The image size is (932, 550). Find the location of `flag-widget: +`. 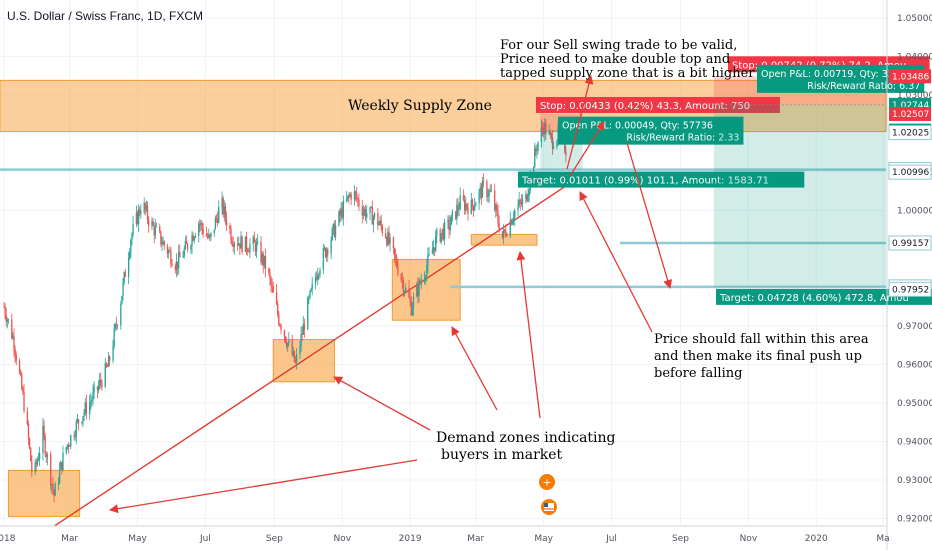

flag-widget: + is located at coordinates (548, 494).